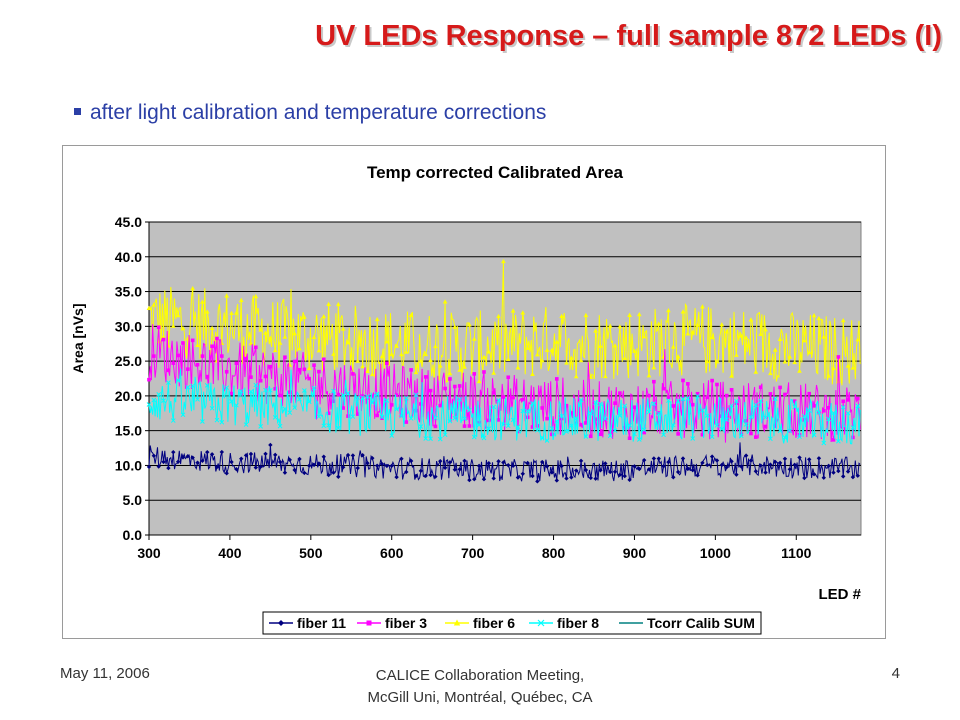 The height and width of the screenshot is (720, 960). Describe the element at coordinates (406, 623) in the screenshot. I see `legend-label: fiber 3` at that location.